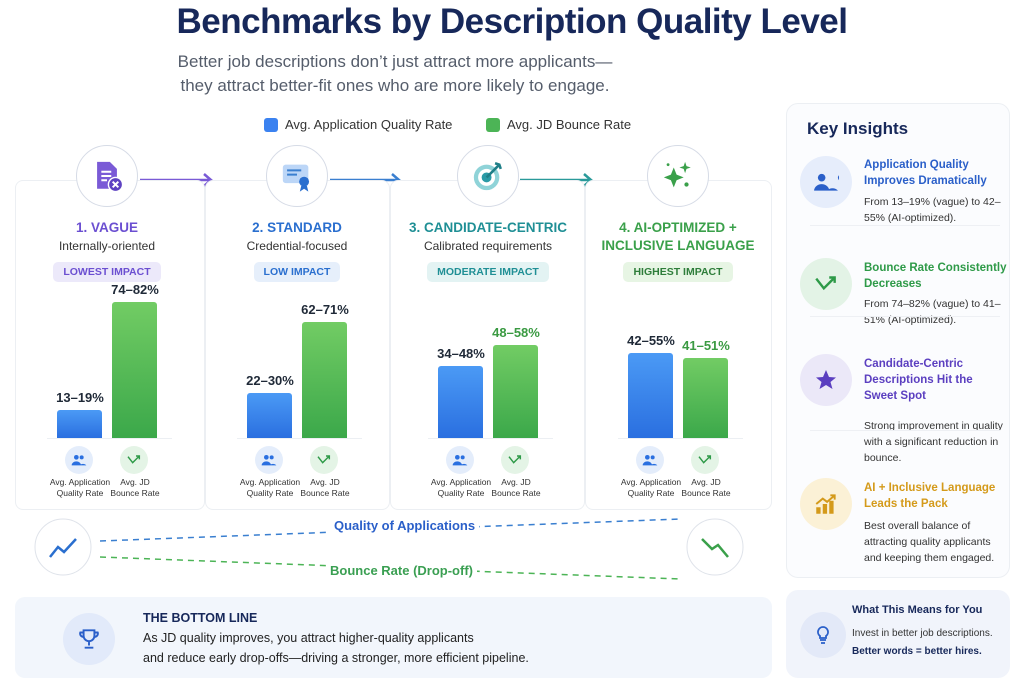  I want to click on impact-badge: LOW IMPACT, so click(297, 272).